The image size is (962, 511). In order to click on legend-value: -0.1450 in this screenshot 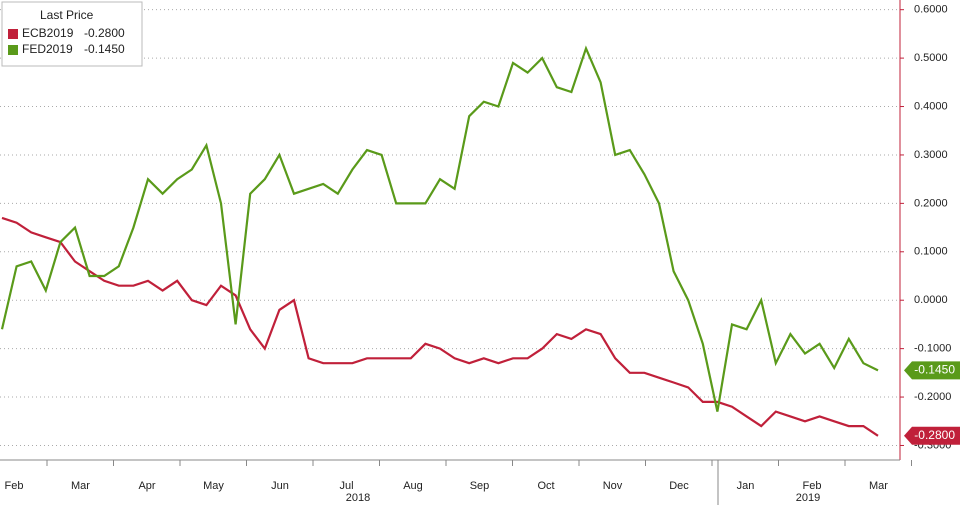, I will do `click(104, 49)`.